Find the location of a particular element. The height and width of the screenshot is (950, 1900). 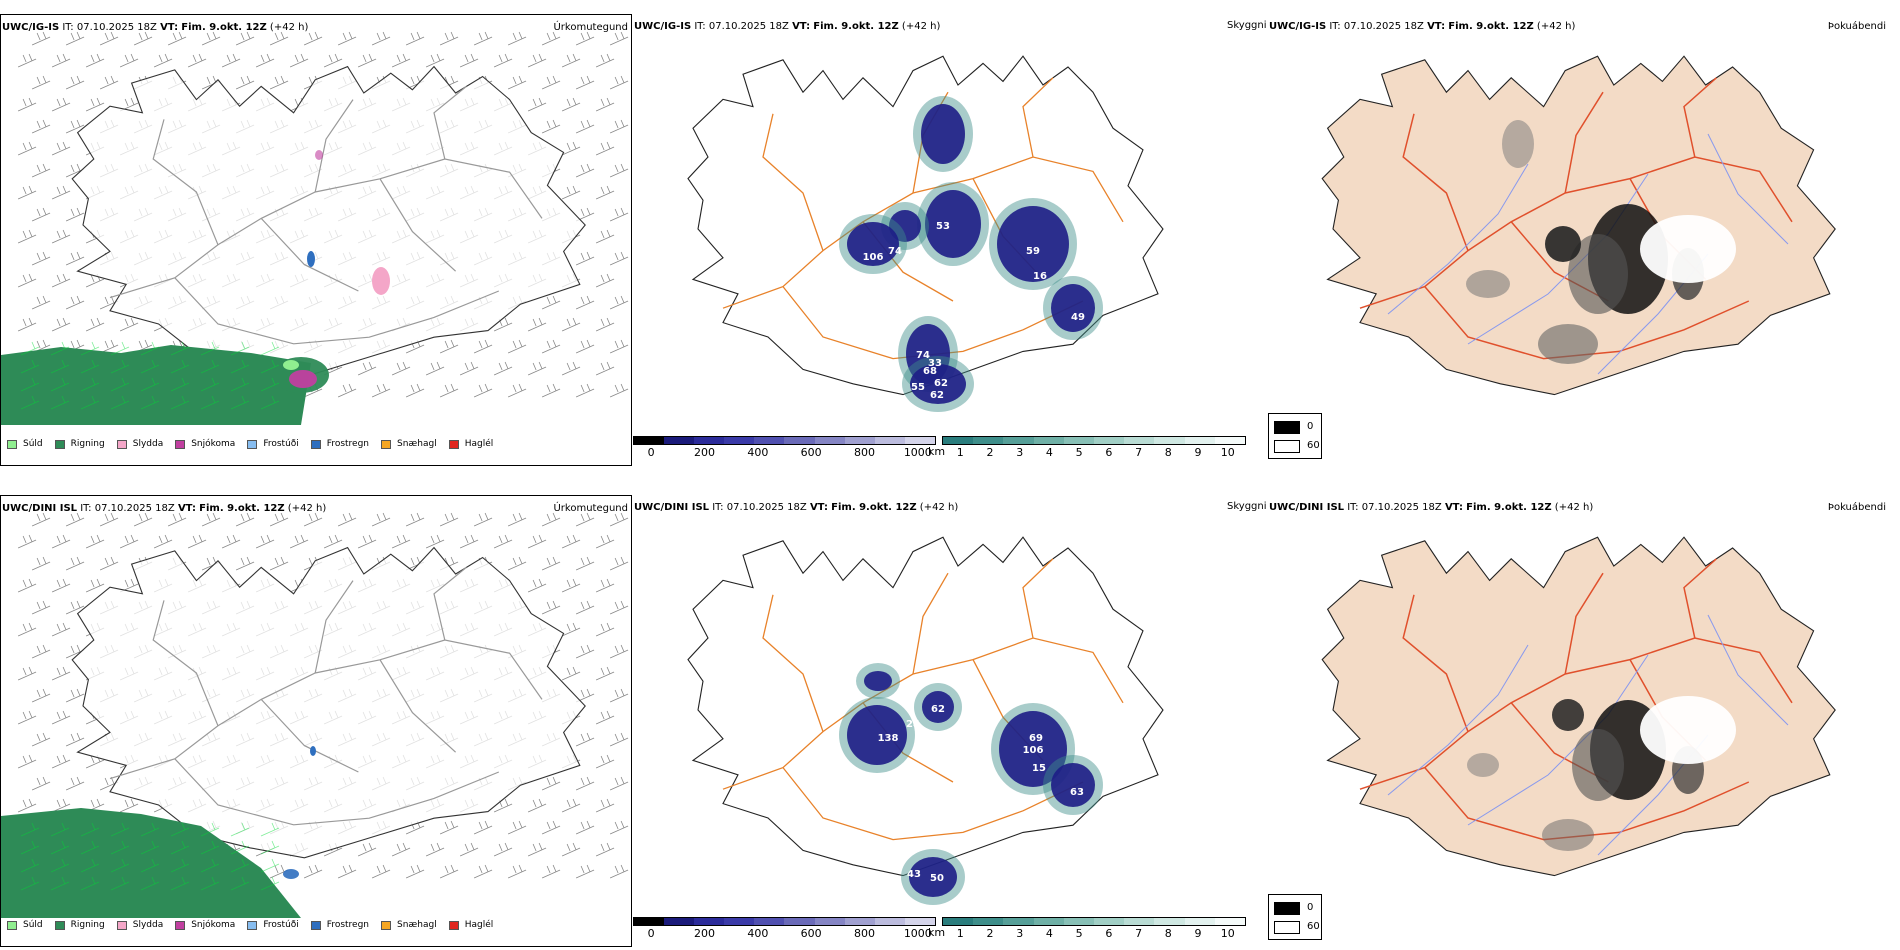

visibility-colorbar-tick-label: 7 is located at coordinates (1139, 933).